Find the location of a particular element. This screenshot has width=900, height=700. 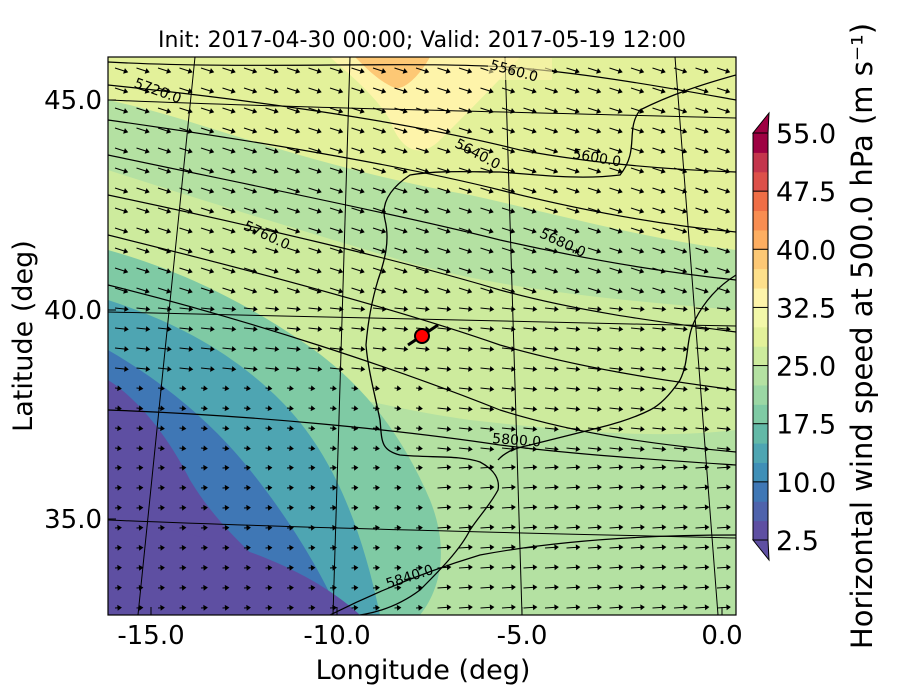

wind-band-south-east is located at coordinates (578, 522).